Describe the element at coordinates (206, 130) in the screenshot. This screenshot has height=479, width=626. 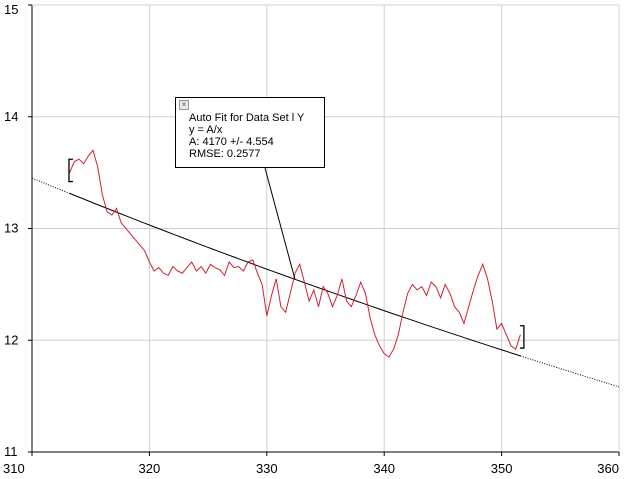
I see `fit-equation: y = A/x` at that location.